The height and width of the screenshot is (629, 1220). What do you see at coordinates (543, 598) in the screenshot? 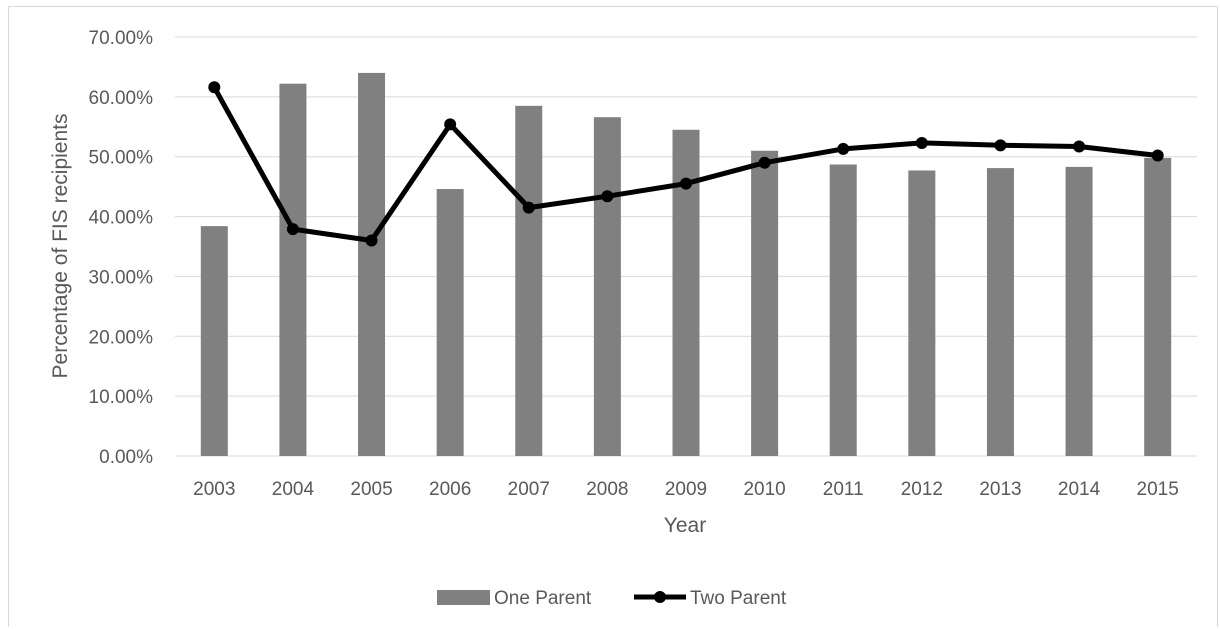
I see `legend-label-one-parent: One Parent` at bounding box center [543, 598].